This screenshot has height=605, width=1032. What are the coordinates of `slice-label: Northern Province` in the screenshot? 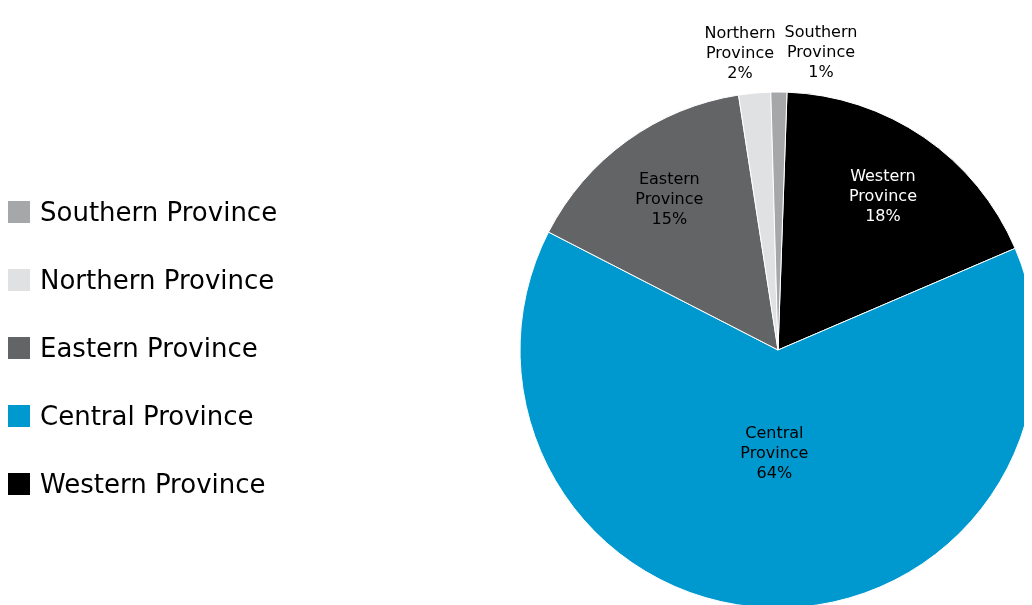 It's located at (740, 42).